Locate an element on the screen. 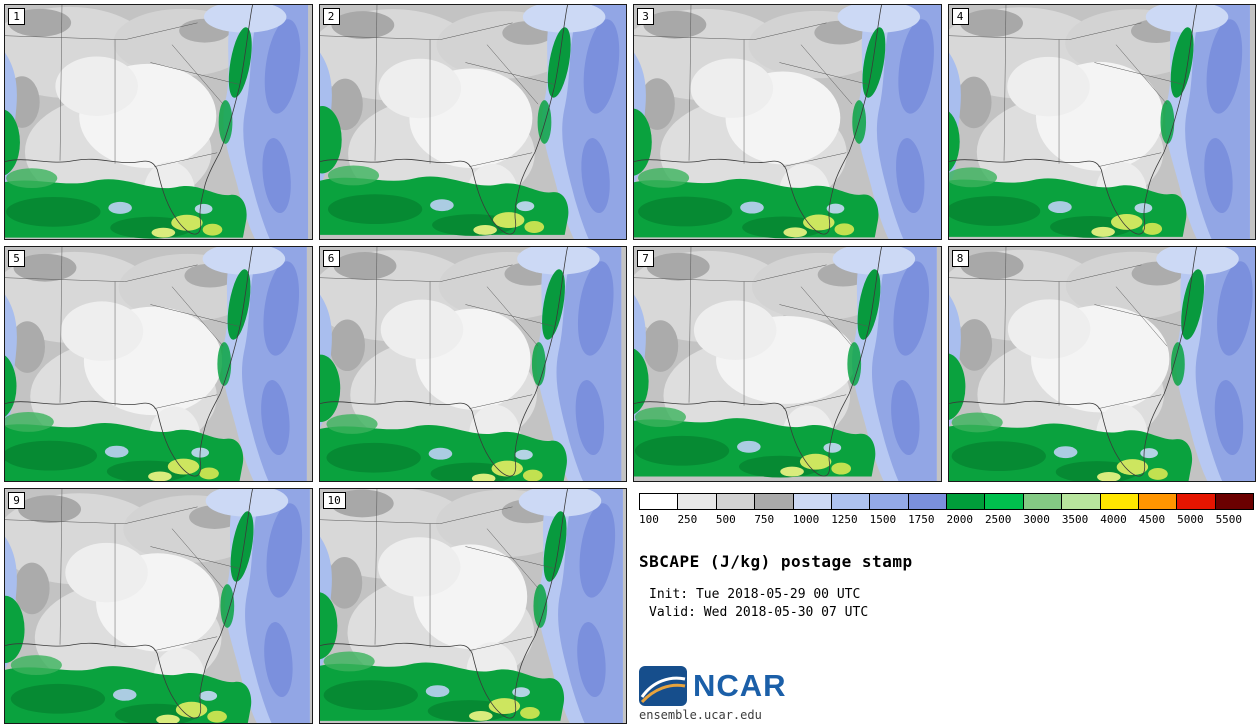 This screenshot has height=728, width=1260. ensemble-panel-4: 4 is located at coordinates (1101, 122).